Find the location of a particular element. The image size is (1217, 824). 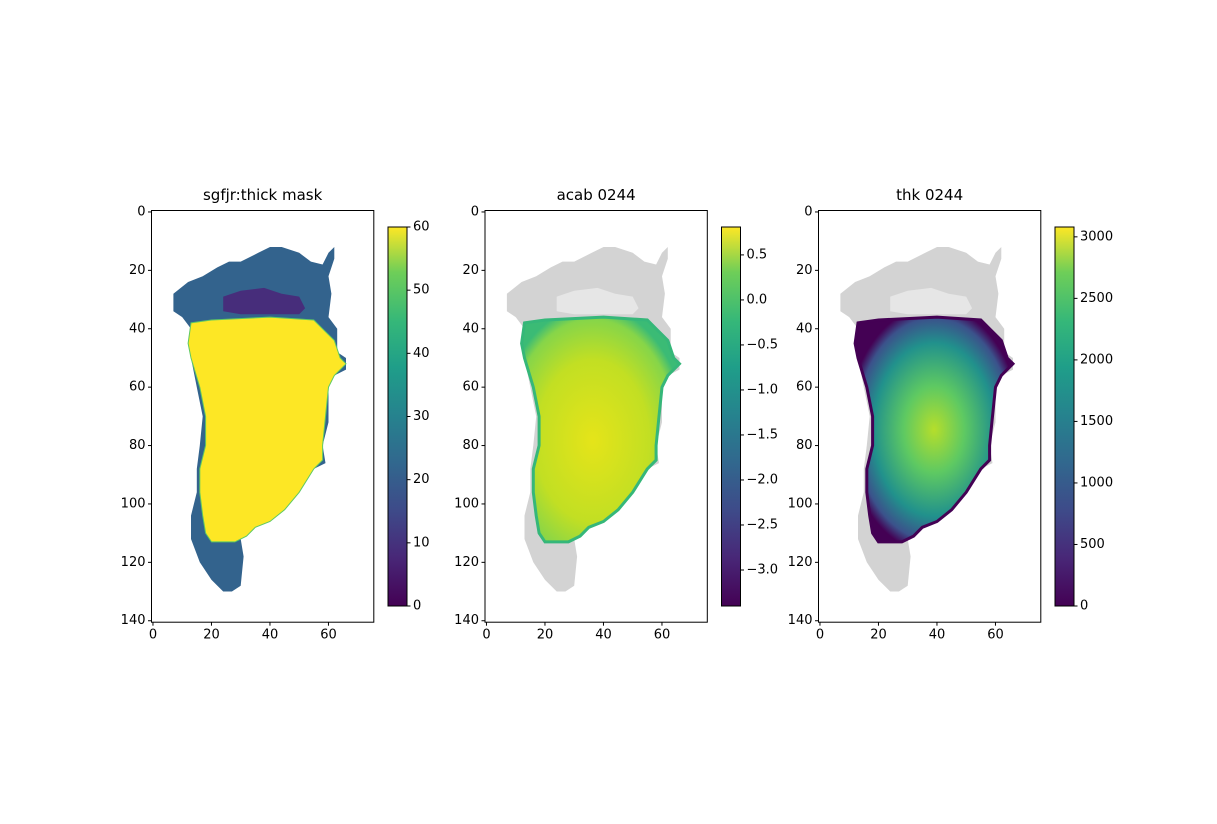

panel-title: thk 0244 is located at coordinates (929, 195).